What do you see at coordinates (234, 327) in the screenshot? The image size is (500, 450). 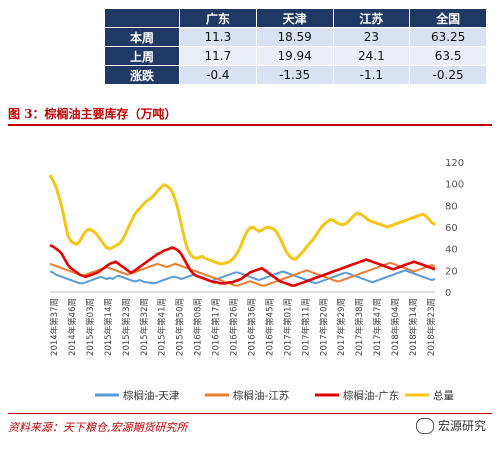 I see `x-tick-label: 2016年第26周` at bounding box center [234, 327].